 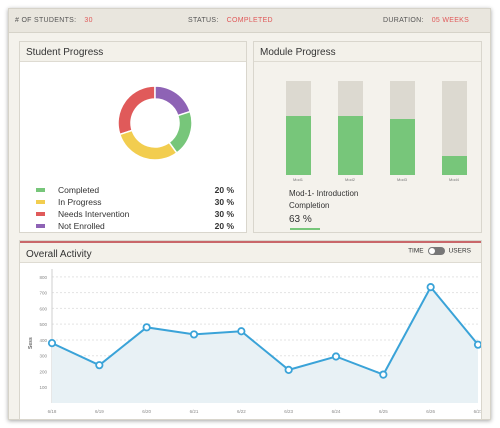 What do you see at coordinates (305, 229) in the screenshot?
I see `selected-module-underline` at bounding box center [305, 229].